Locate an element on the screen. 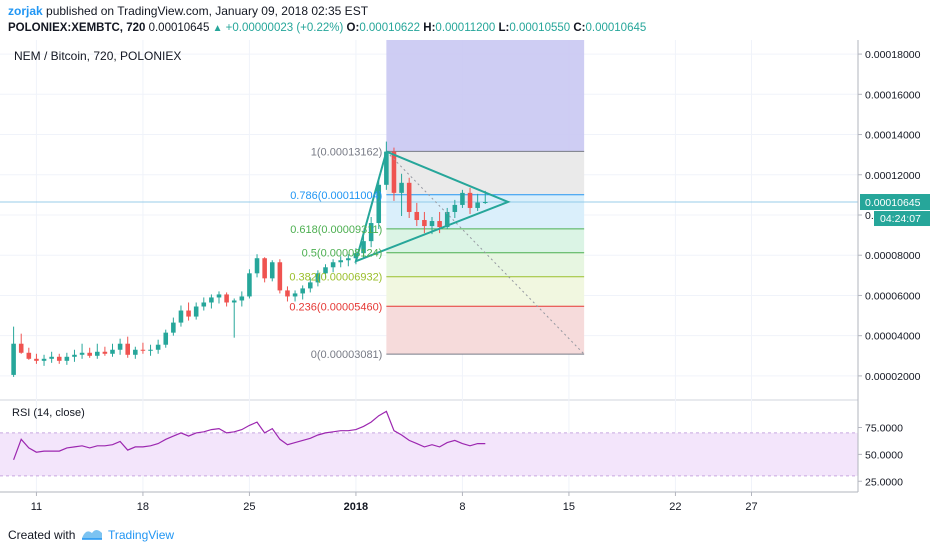 Image resolution: width=932 pixels, height=550 pixels. rsi-tick-label: 50.0000 is located at coordinates (884, 455).